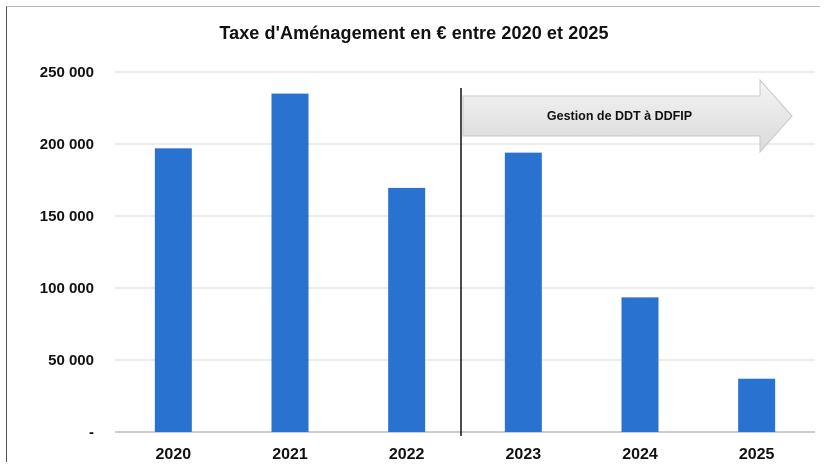  Describe the element at coordinates (67, 144) in the screenshot. I see `y-tick-label: 200 000` at that location.